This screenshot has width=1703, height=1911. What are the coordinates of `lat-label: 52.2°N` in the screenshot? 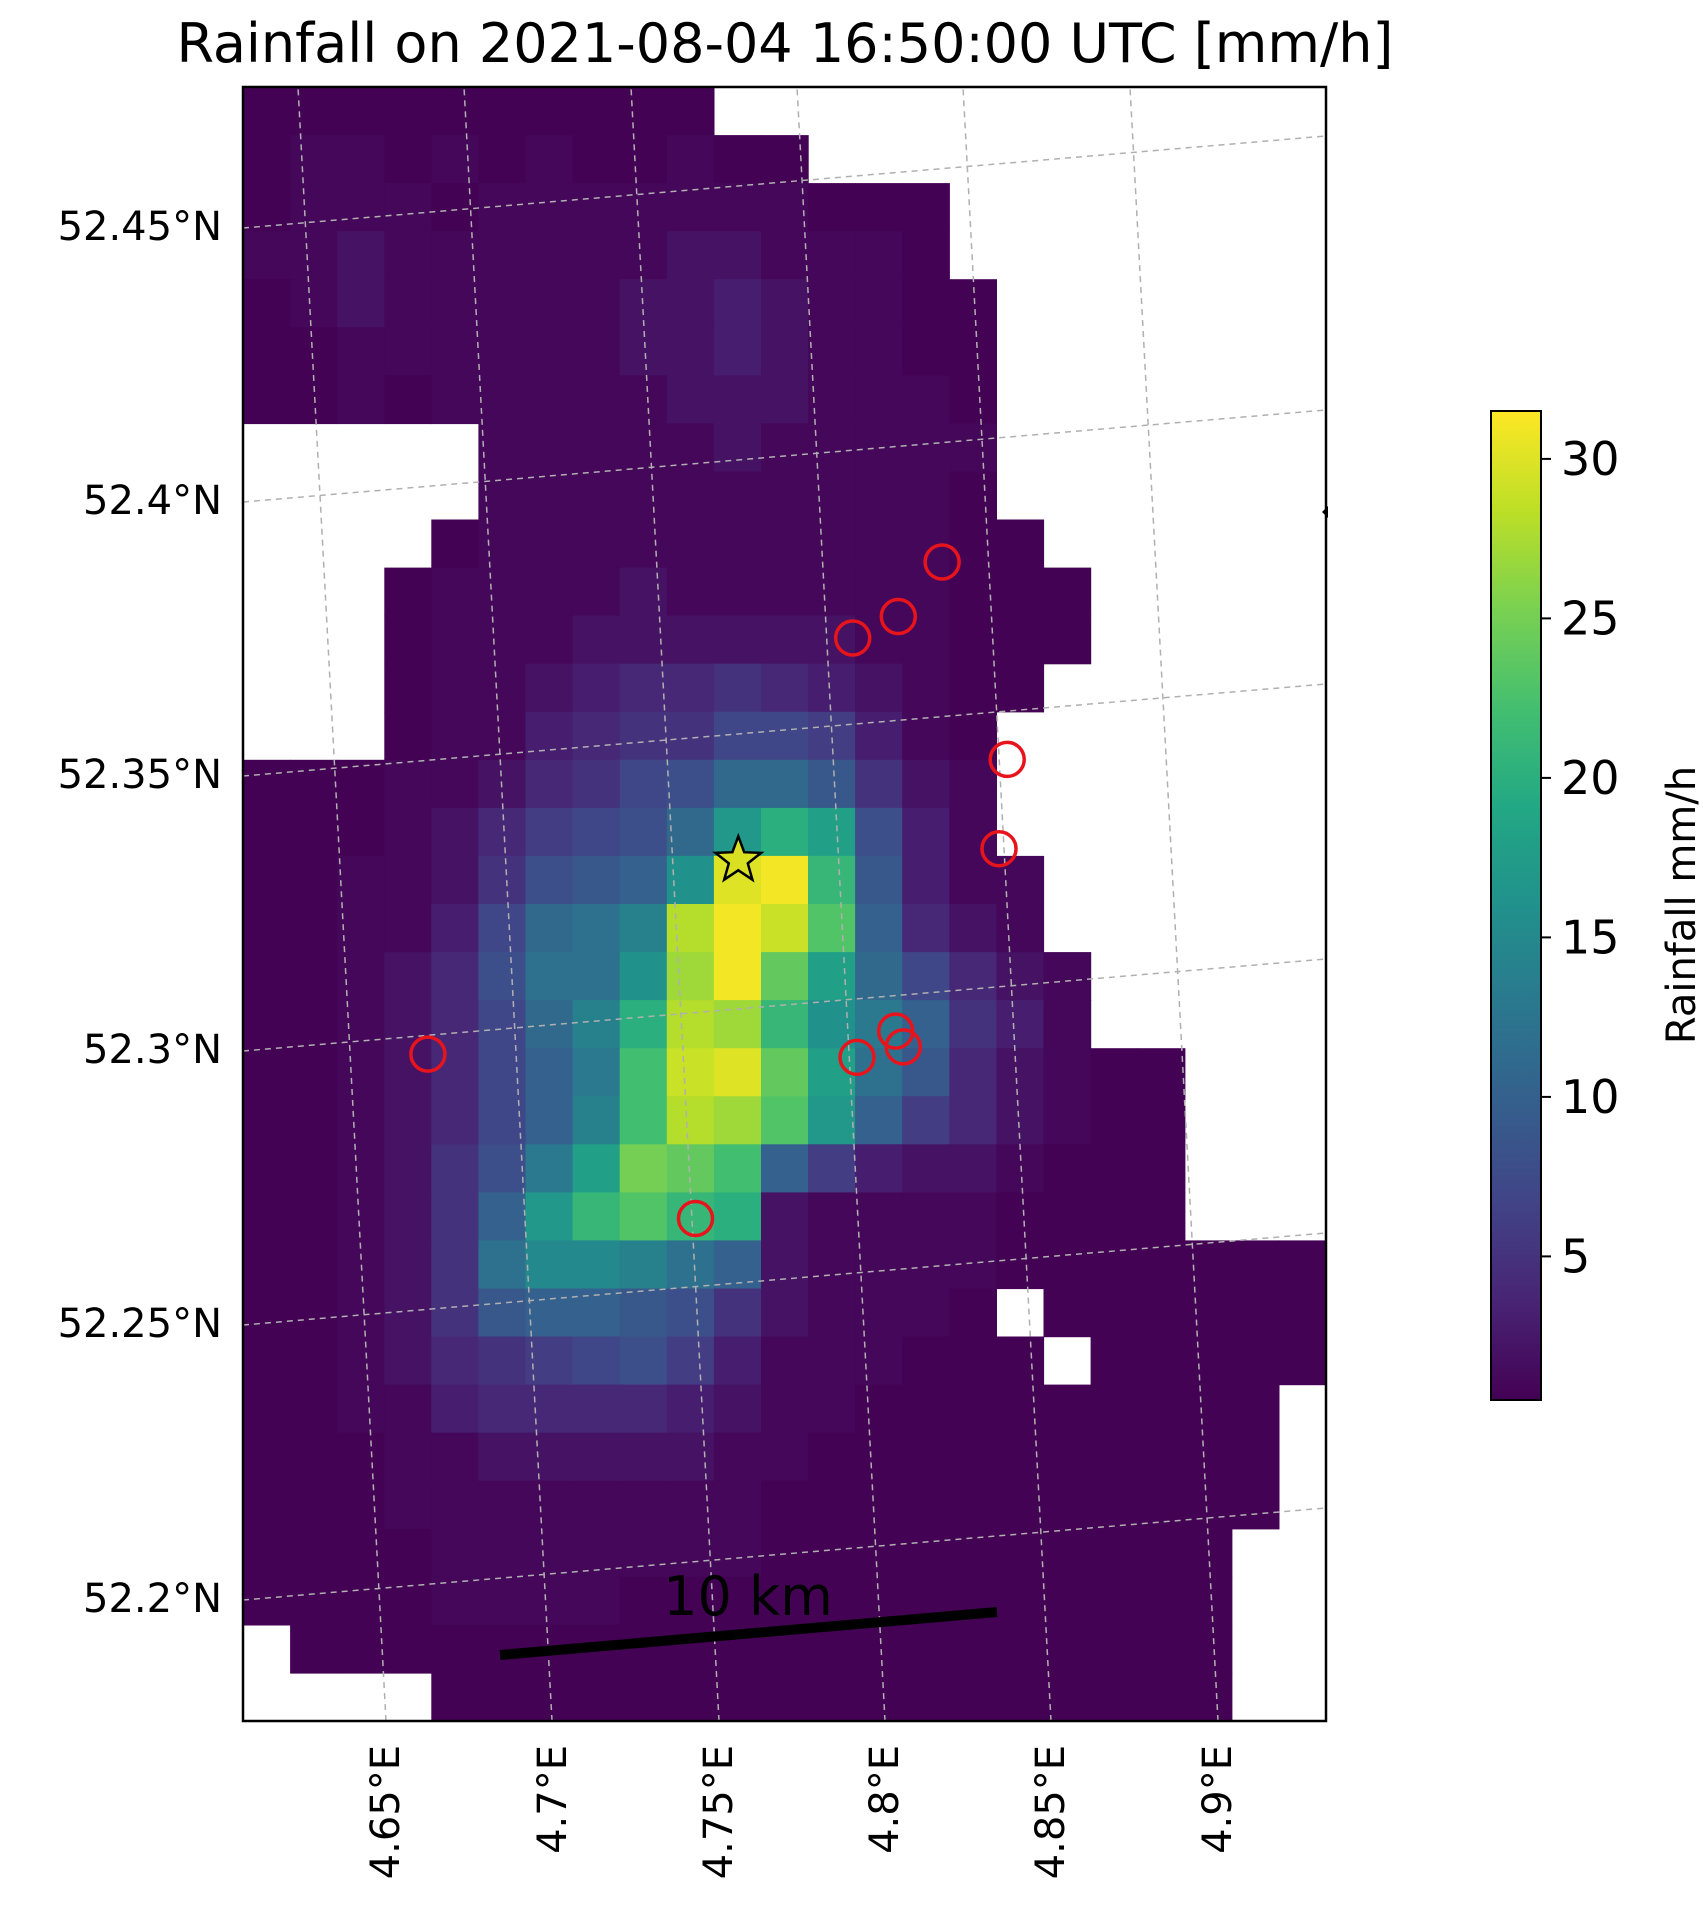 It's located at (152, 1599).